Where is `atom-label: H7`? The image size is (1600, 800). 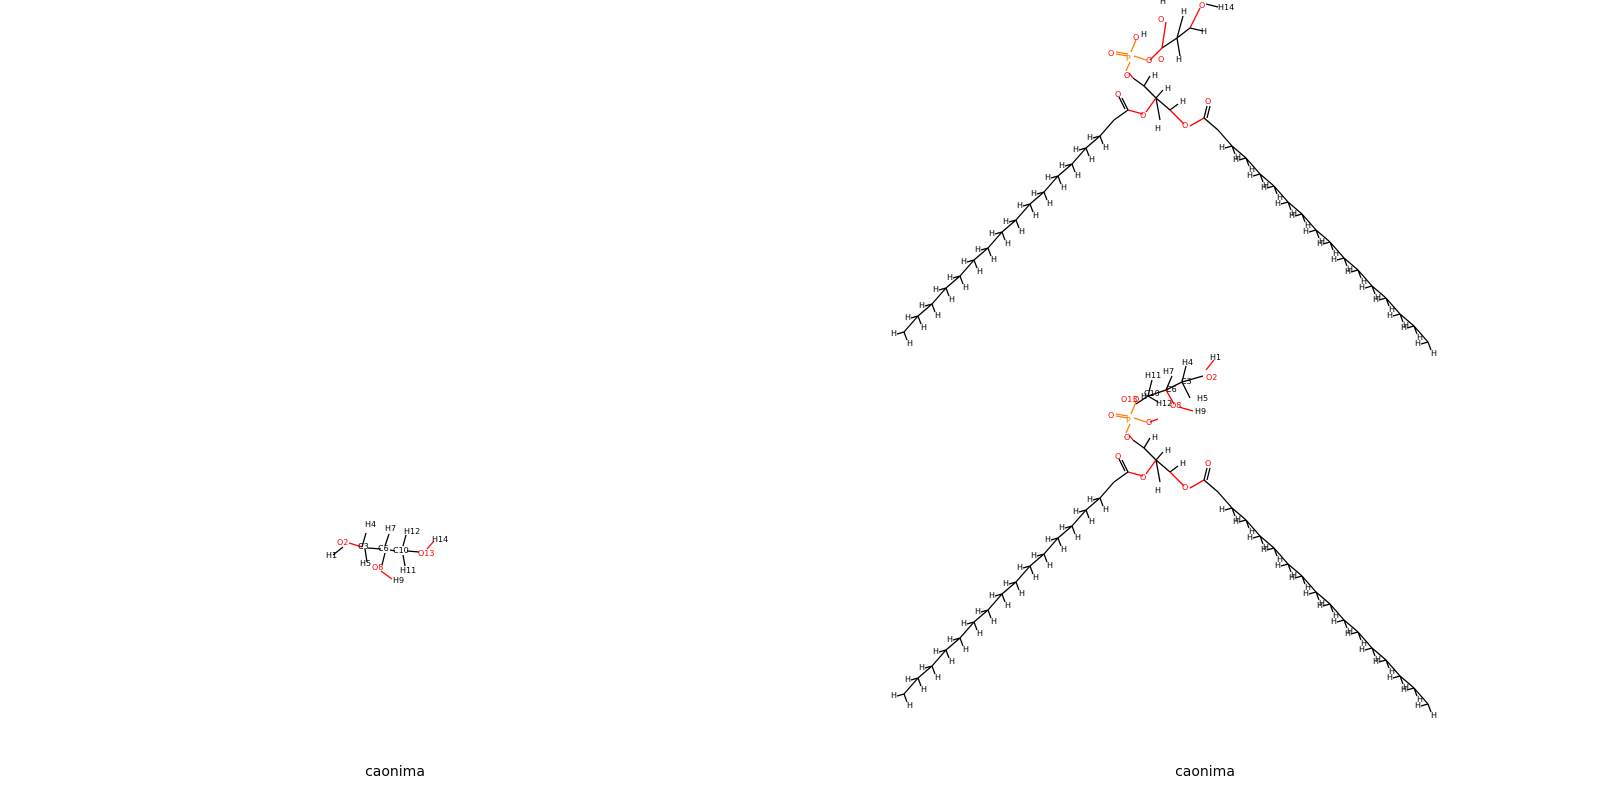 atom-label: H7 is located at coordinates (390, 528).